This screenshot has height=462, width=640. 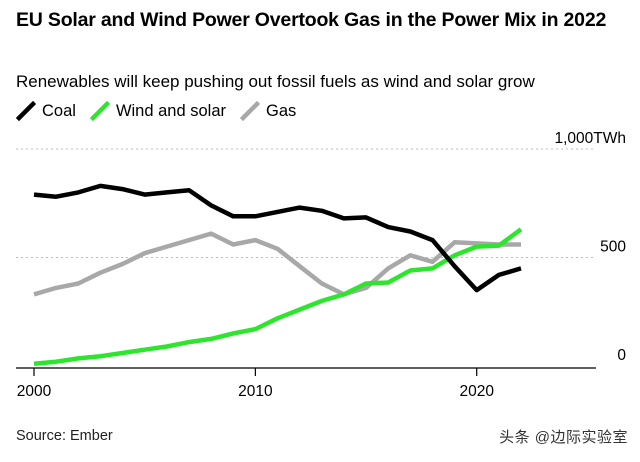 What do you see at coordinates (281, 111) in the screenshot?
I see `legend-label-gas: Gas` at bounding box center [281, 111].